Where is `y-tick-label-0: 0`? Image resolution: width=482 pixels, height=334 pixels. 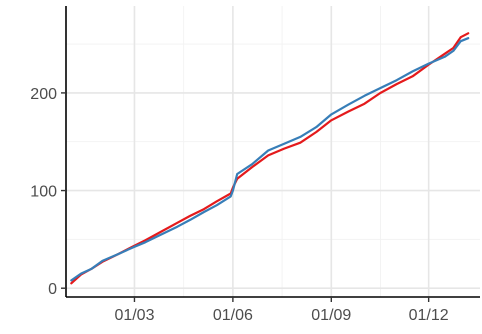
y-tick-label-0: 0 is located at coordinates (52, 289).